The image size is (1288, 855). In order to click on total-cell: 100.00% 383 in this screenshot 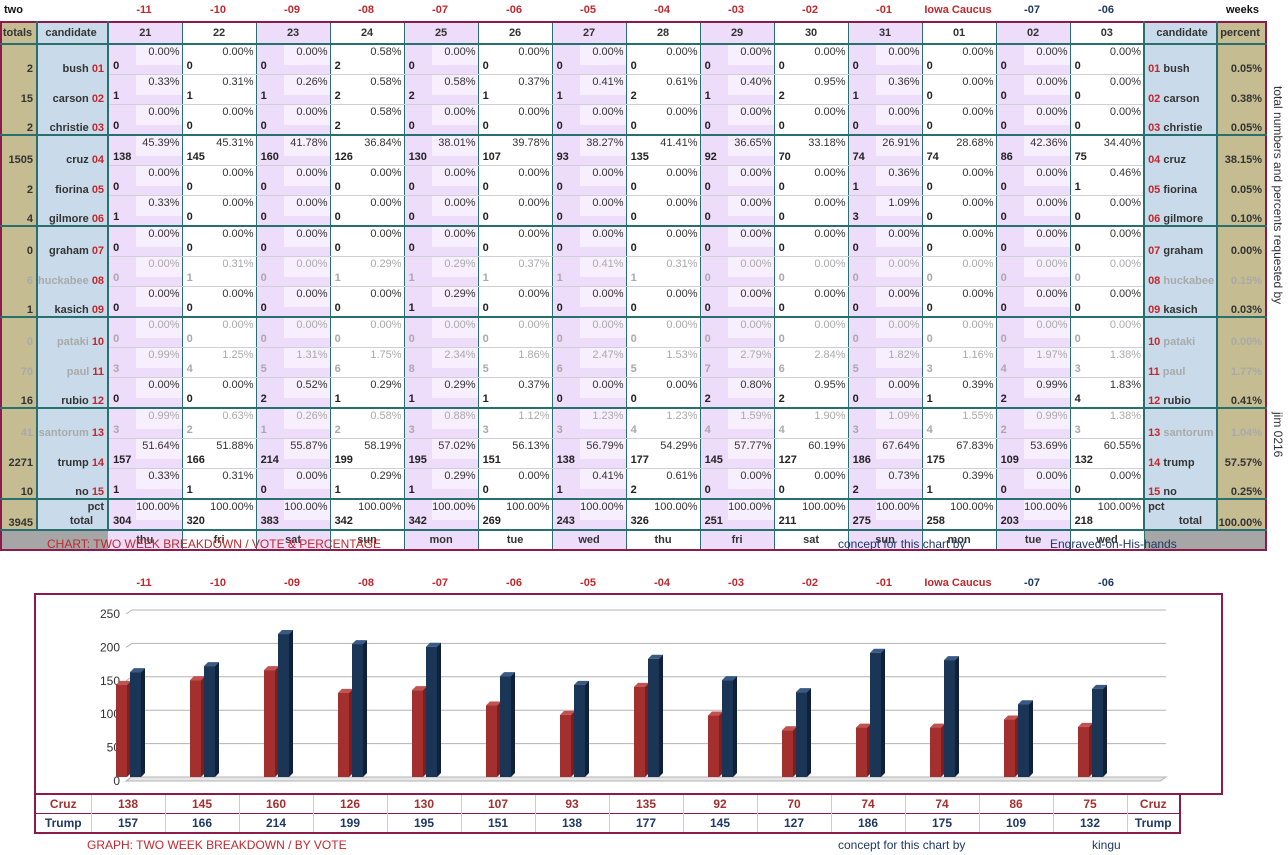, I will do `click(293, 514)`.